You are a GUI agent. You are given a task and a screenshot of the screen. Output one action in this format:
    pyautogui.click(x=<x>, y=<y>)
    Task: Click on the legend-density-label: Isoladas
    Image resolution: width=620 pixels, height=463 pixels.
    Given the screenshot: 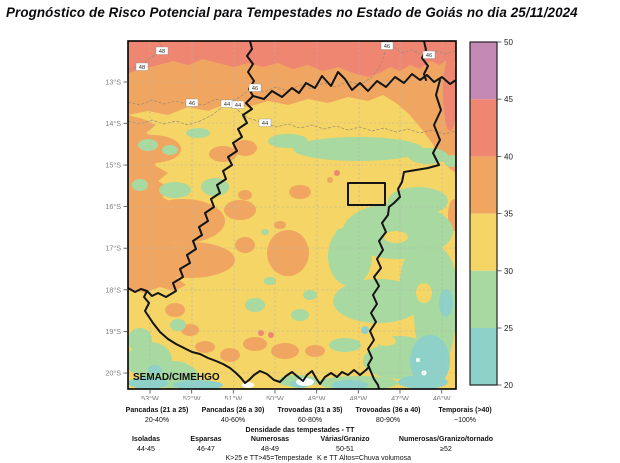 What is the action you would take?
    pyautogui.click(x=146, y=439)
    